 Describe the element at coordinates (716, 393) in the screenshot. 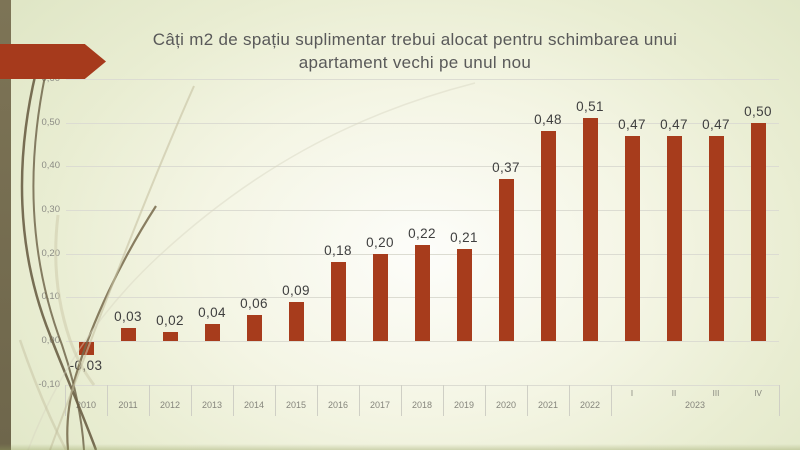

I see `x-axis-quarter-label: III` at that location.